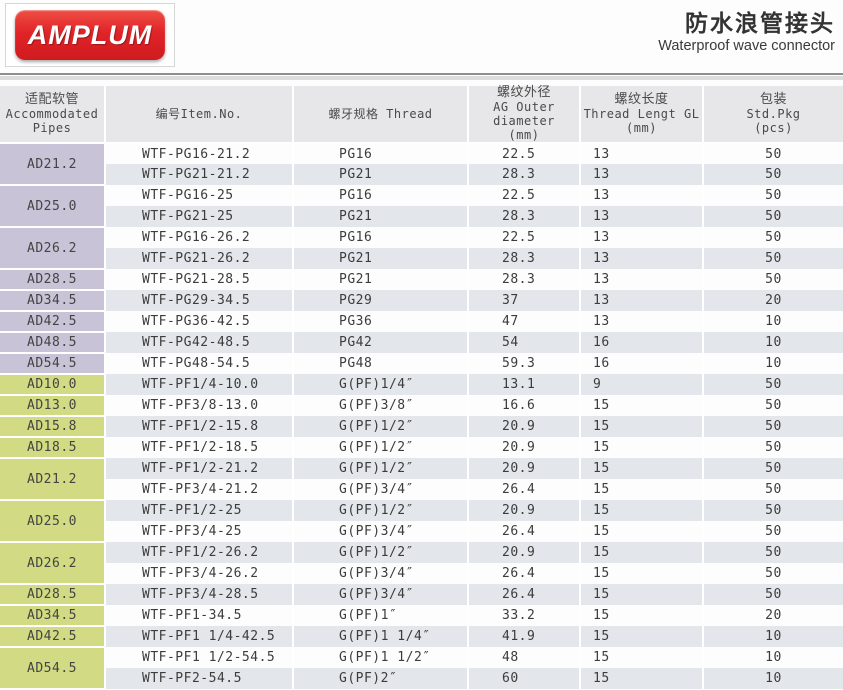 The height and width of the screenshot is (690, 843). What do you see at coordinates (381, 384) in the screenshot?
I see `thread-cell: G(PF)1/4″` at bounding box center [381, 384].